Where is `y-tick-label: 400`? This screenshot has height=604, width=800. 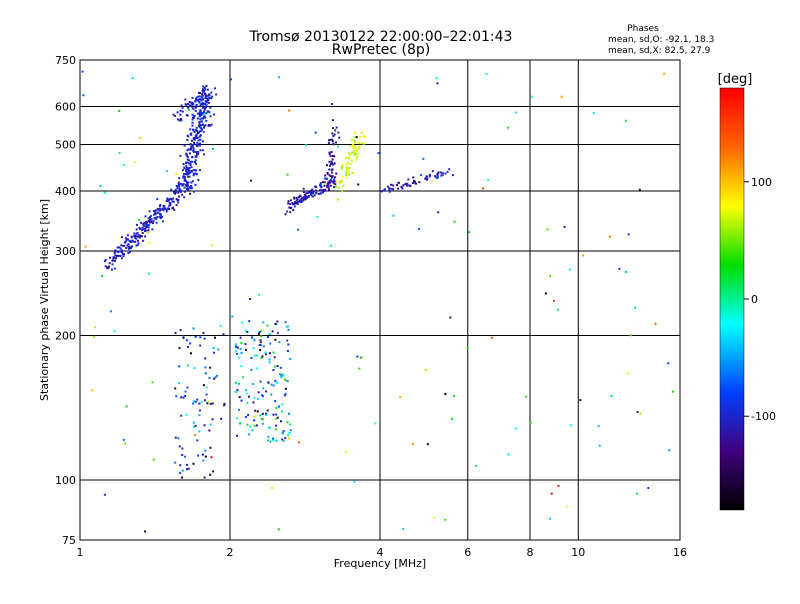
y-tick-label: 400 is located at coordinates (65, 191).